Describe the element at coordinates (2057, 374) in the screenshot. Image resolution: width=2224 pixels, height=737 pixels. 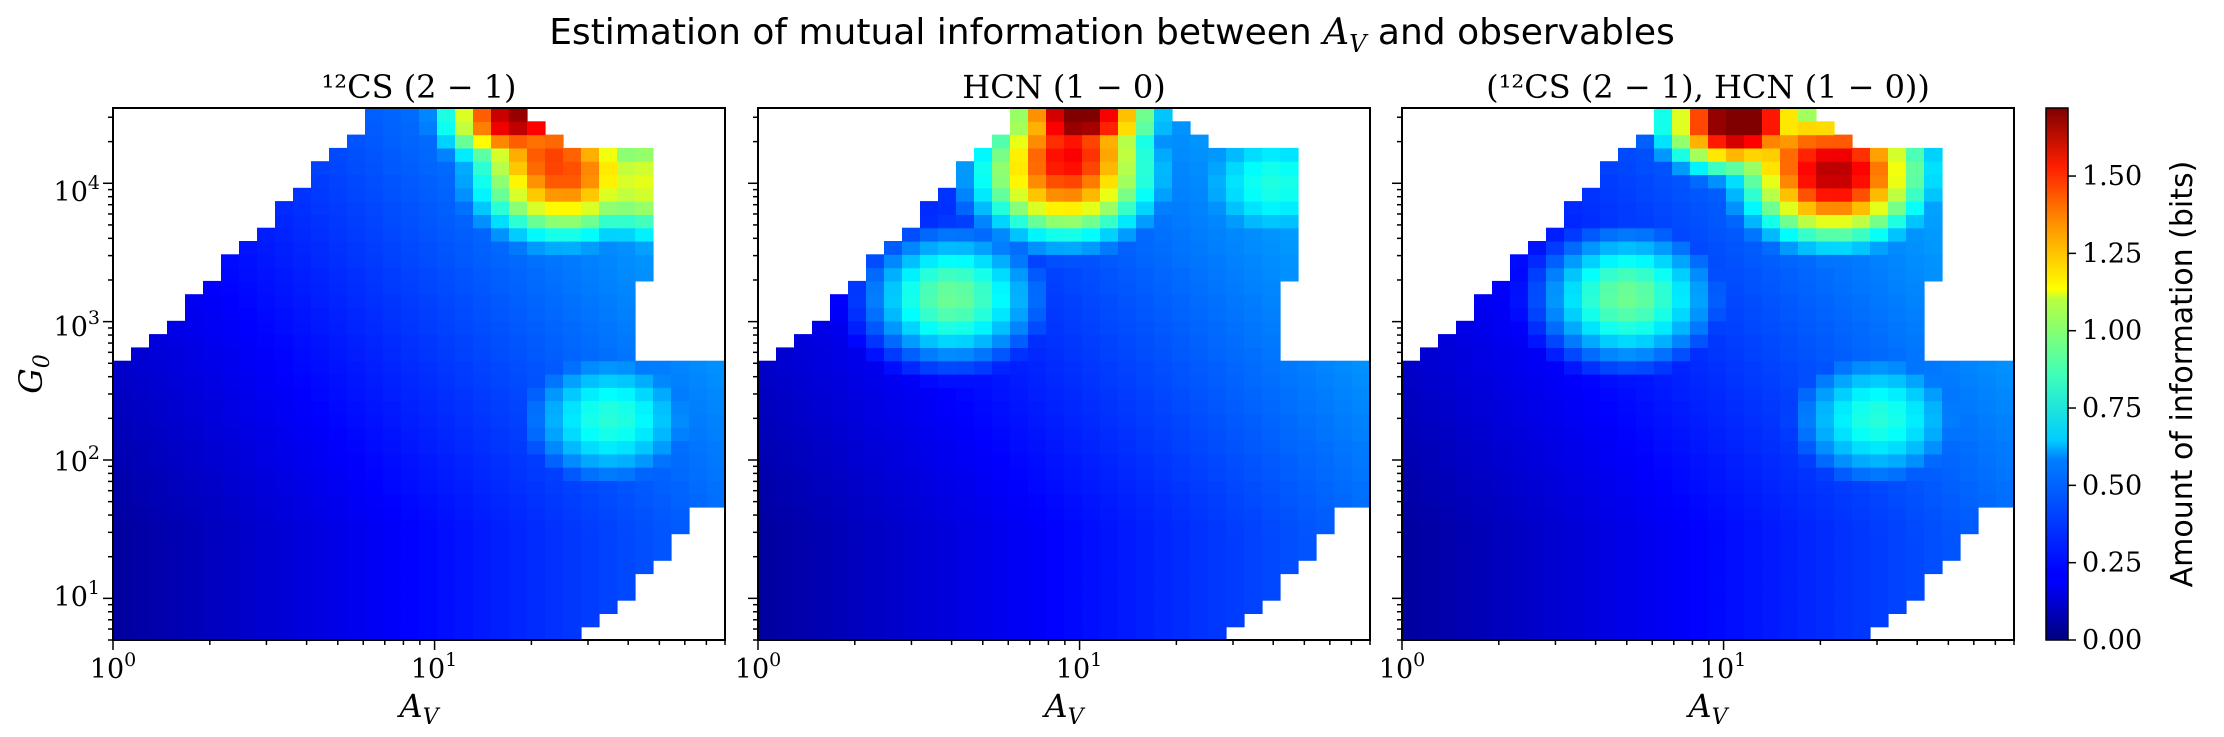
I see `colorbar-gradient` at that location.